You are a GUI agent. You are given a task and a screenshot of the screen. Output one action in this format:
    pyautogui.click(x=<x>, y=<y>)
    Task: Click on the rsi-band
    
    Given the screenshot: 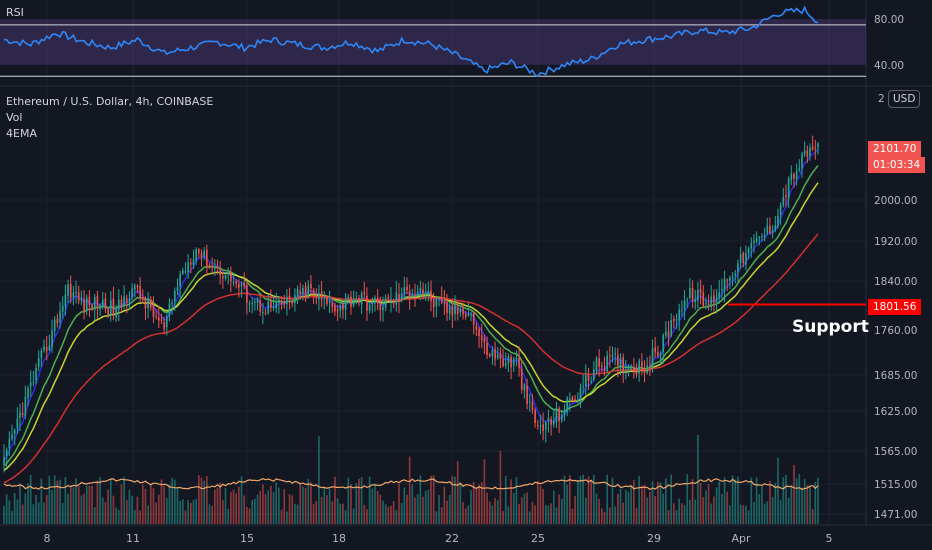 What is the action you would take?
    pyautogui.click(x=433, y=42)
    